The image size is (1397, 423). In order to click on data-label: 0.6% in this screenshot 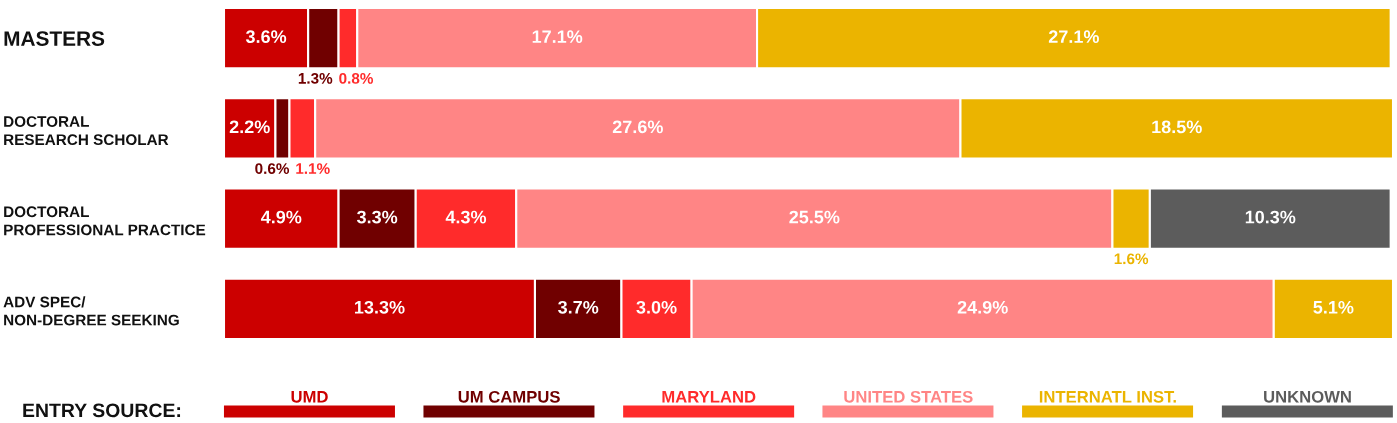, I will do `click(272, 168)`.